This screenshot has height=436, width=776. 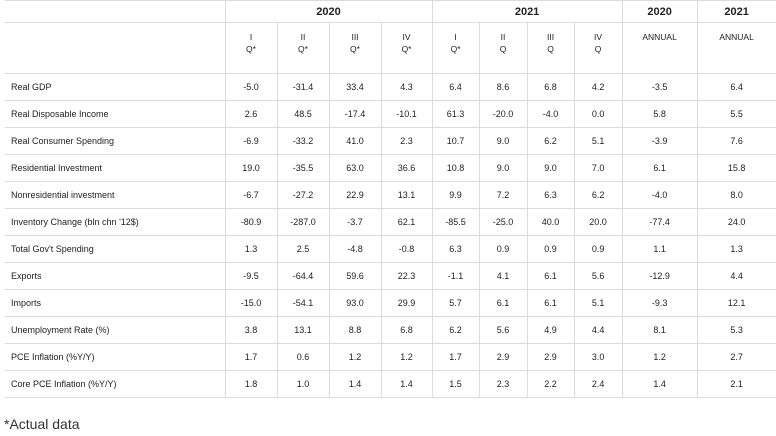 I want to click on data-cell: 3.8, so click(x=251, y=330).